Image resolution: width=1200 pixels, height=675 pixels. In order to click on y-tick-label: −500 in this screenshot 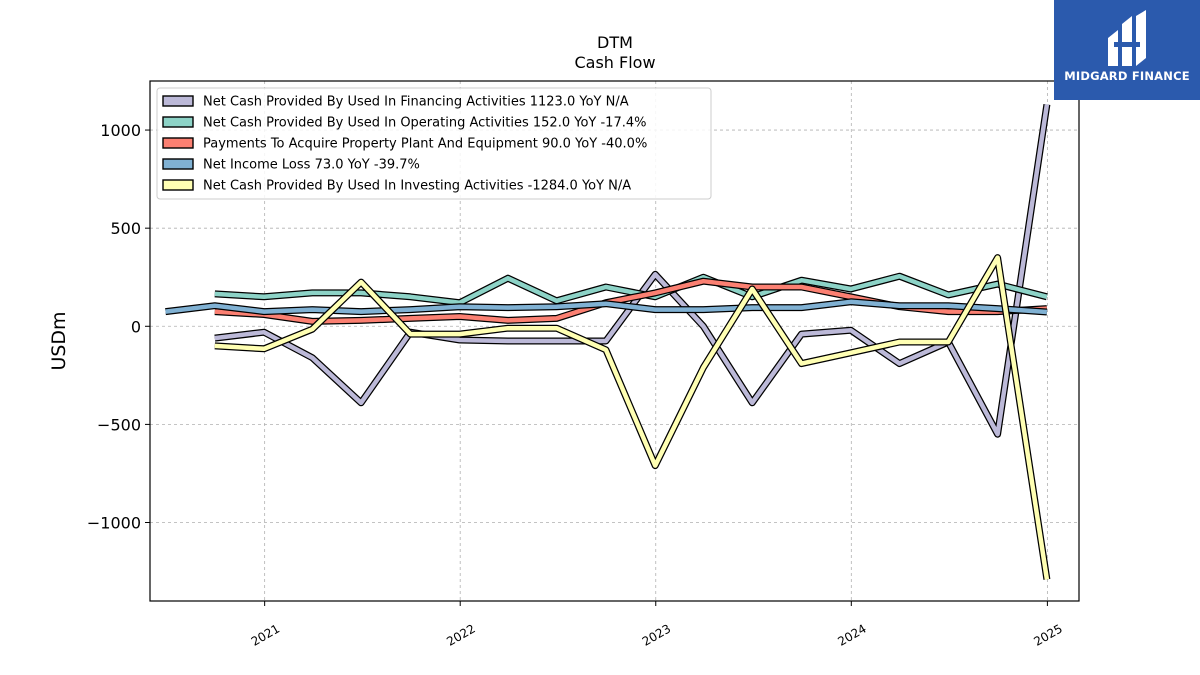, I will do `click(119, 424)`.